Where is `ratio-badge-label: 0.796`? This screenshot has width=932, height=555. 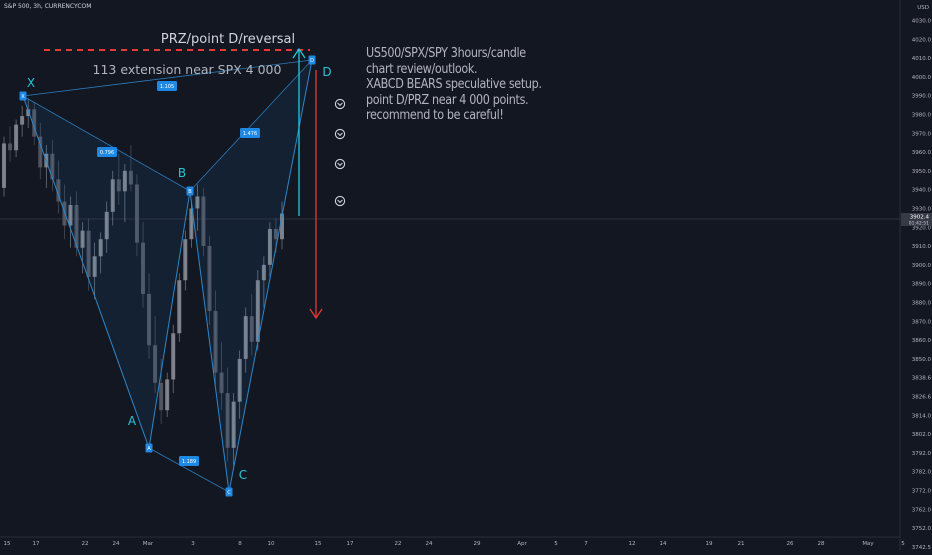 ratio-badge-label: 0.796 is located at coordinates (107, 153).